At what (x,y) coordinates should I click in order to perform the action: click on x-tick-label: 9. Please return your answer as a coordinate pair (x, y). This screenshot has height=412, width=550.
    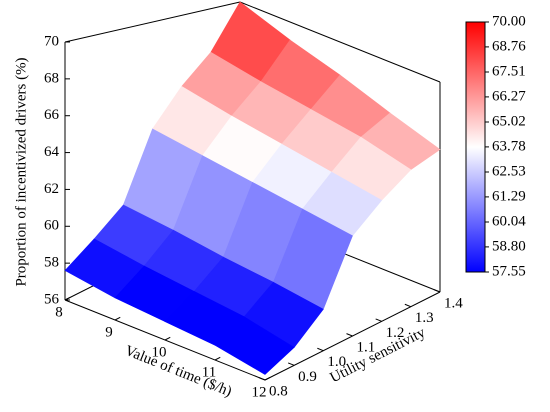
    Looking at the image, I should click on (109, 332).